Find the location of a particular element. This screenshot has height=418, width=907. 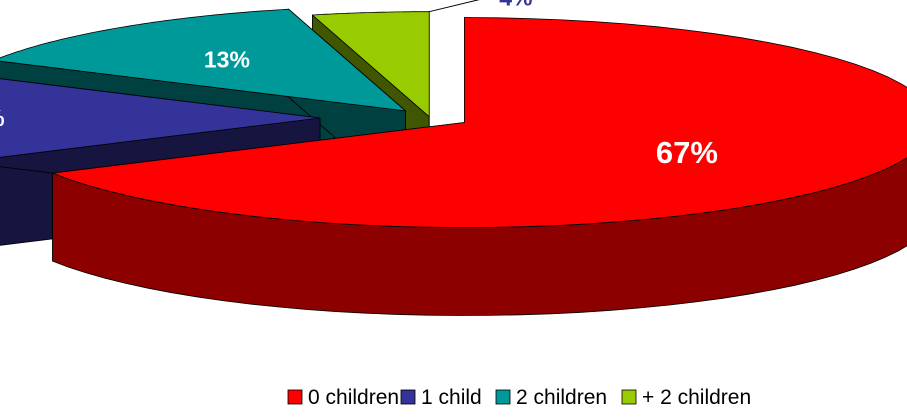

data-label-2-children: 4% is located at coordinates (515, 5).